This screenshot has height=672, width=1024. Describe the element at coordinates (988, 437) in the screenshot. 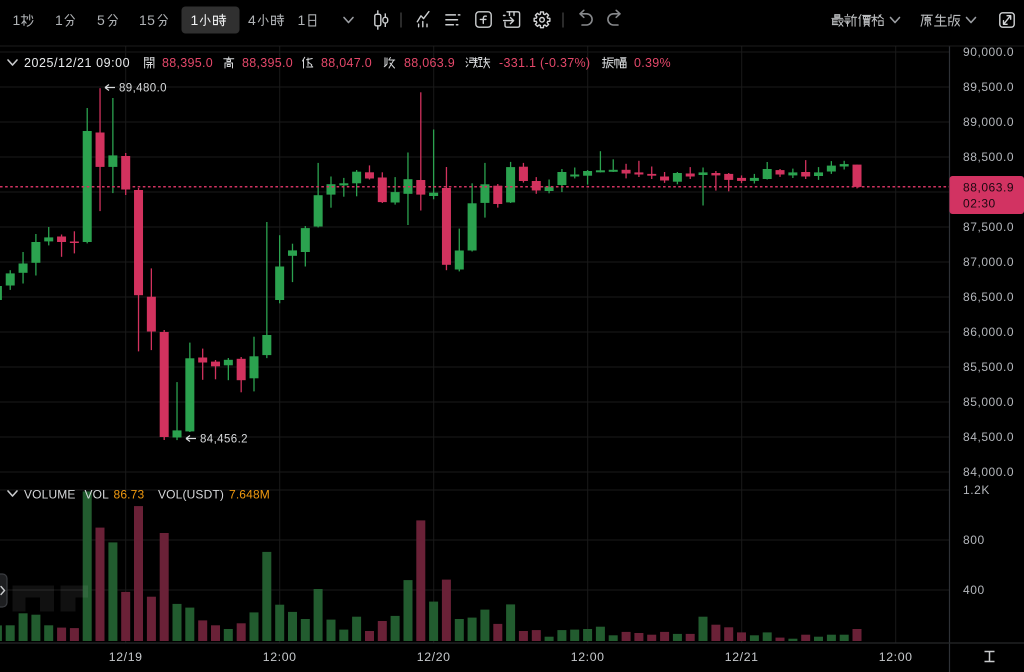

I see `svg-text: 84,500.0` at that location.